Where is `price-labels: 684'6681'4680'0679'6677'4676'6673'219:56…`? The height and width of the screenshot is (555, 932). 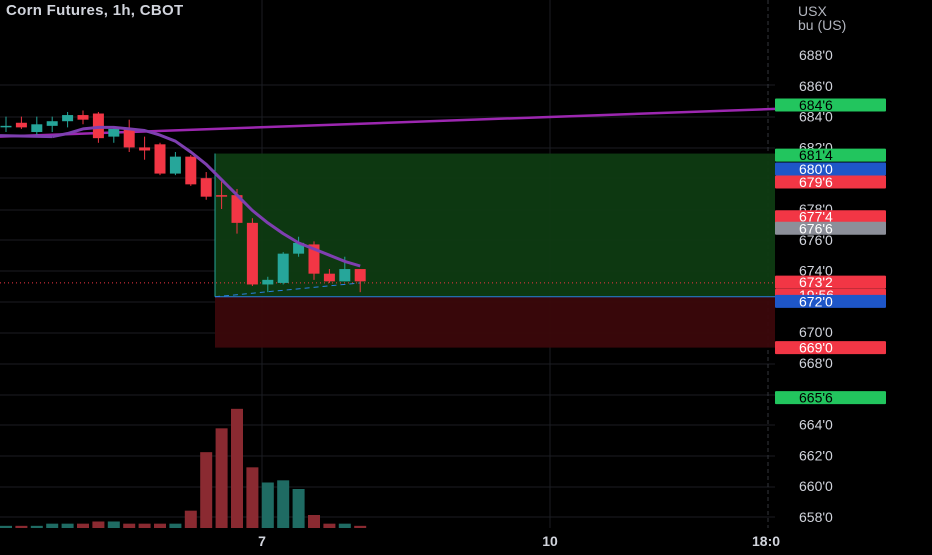
price-labels: 684'6681'4680'0679'6677'4676'6673'219:56… is located at coordinates (830, 251).